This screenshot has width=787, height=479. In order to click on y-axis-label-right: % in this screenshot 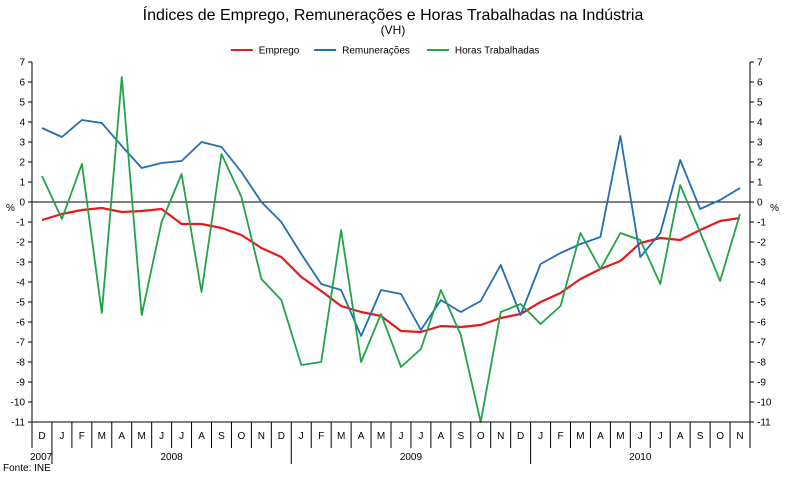, I will do `click(774, 208)`.